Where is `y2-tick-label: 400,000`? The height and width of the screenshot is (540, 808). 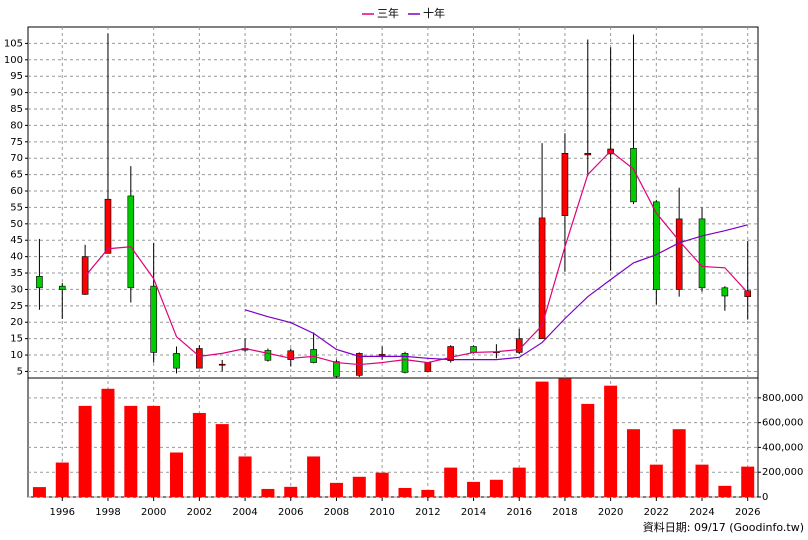
y2-tick-label: 400,000 is located at coordinates (782, 447).